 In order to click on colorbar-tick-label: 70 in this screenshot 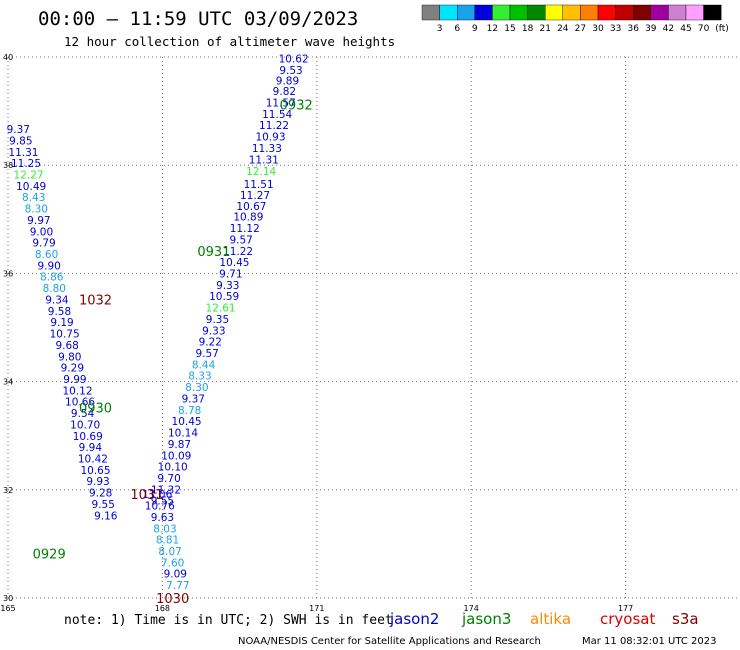, I will do `click(704, 29)`.